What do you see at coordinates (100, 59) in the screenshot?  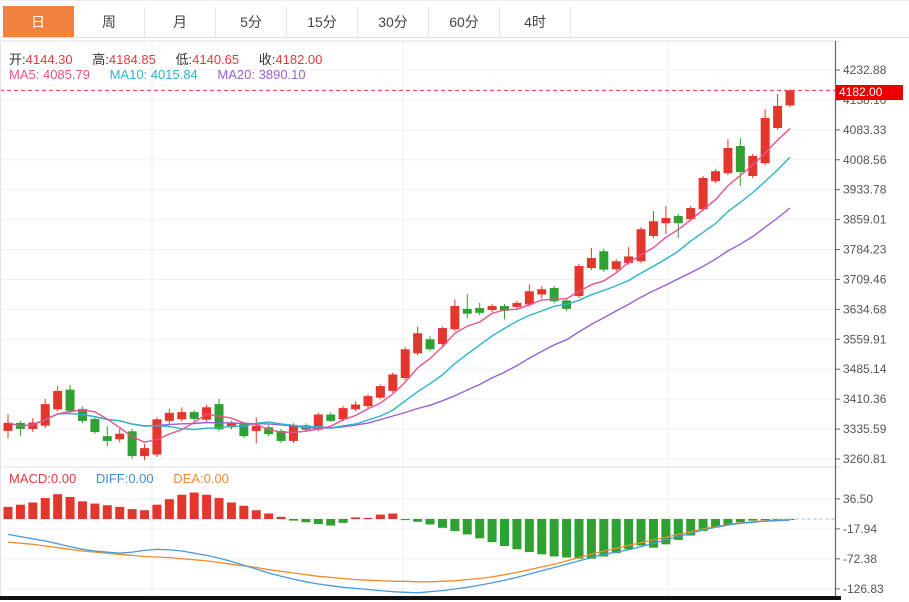 I see `high-label: 高:` at bounding box center [100, 59].